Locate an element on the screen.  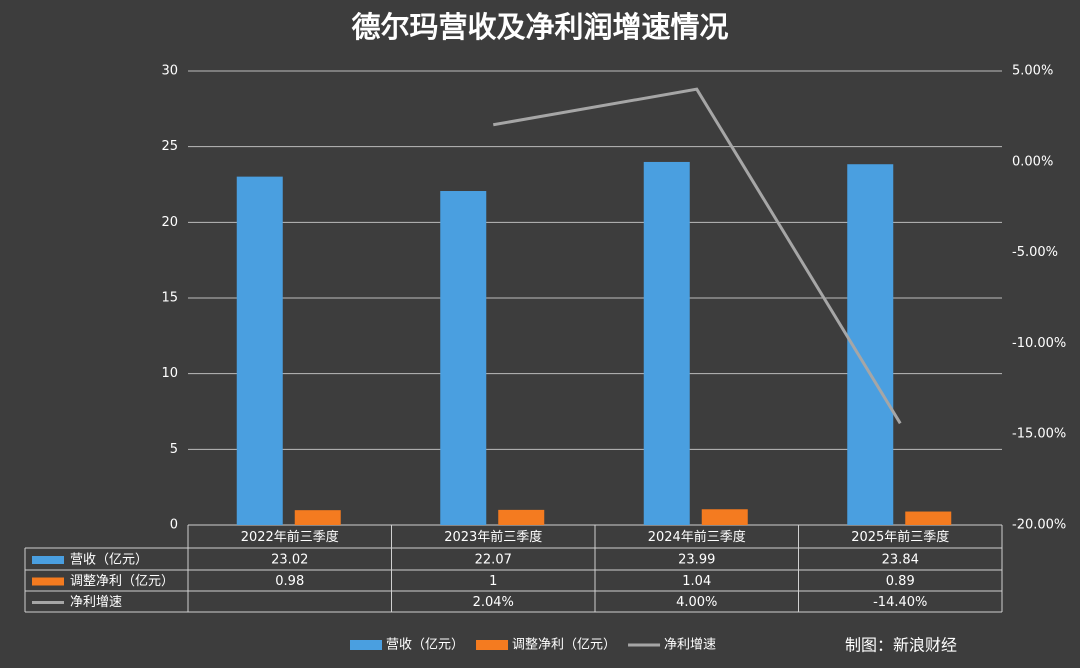
y2-tick-label: -15.00% is located at coordinates (1039, 434).